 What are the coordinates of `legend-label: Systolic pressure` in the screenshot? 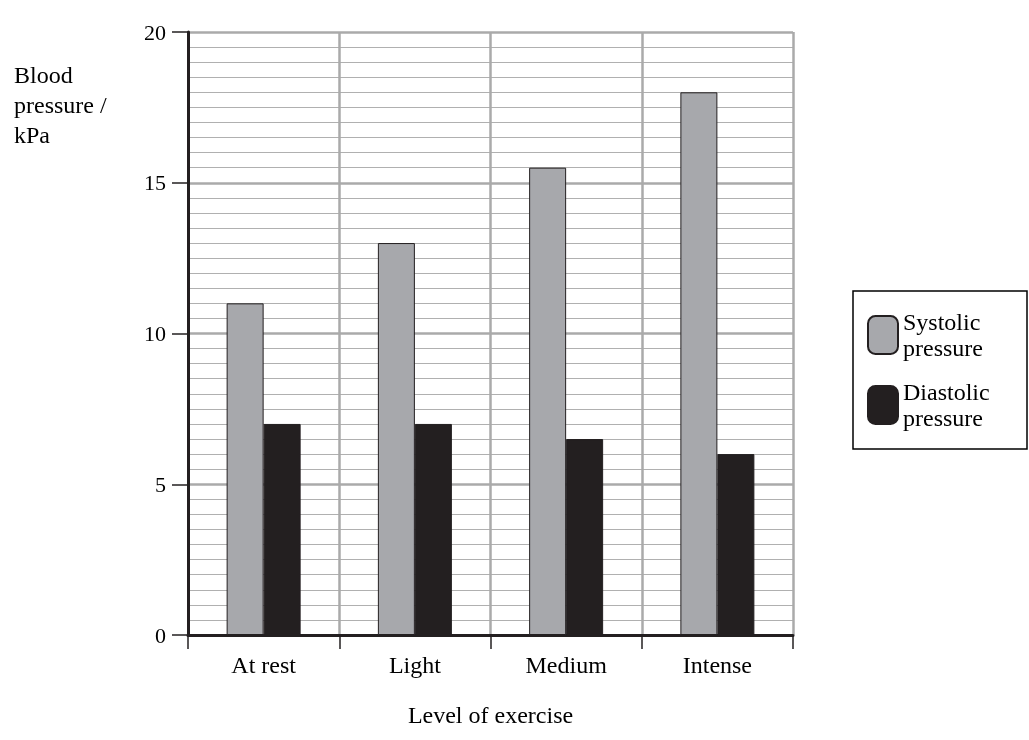 It's located at (945, 335).